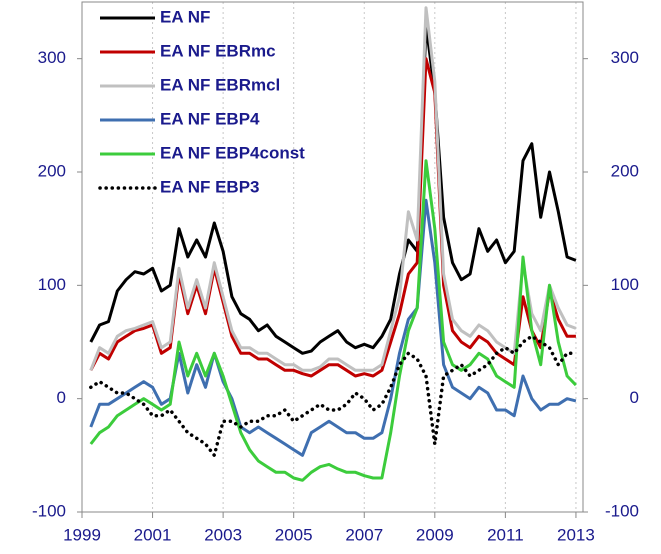 The height and width of the screenshot is (554, 661). Describe the element at coordinates (294, 534) in the screenshot. I see `x-tick-label: 2005` at that location.